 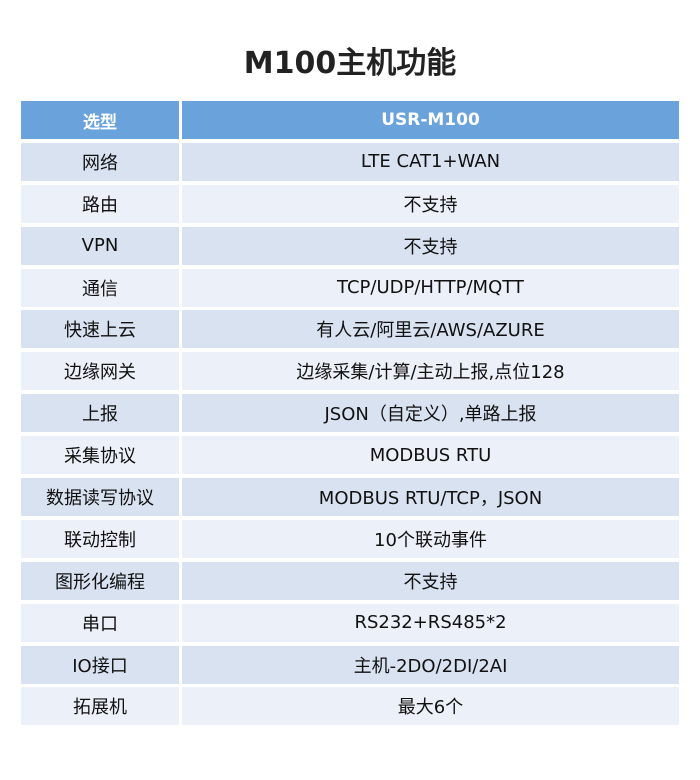 I want to click on row-label: 路由, so click(x=100, y=203).